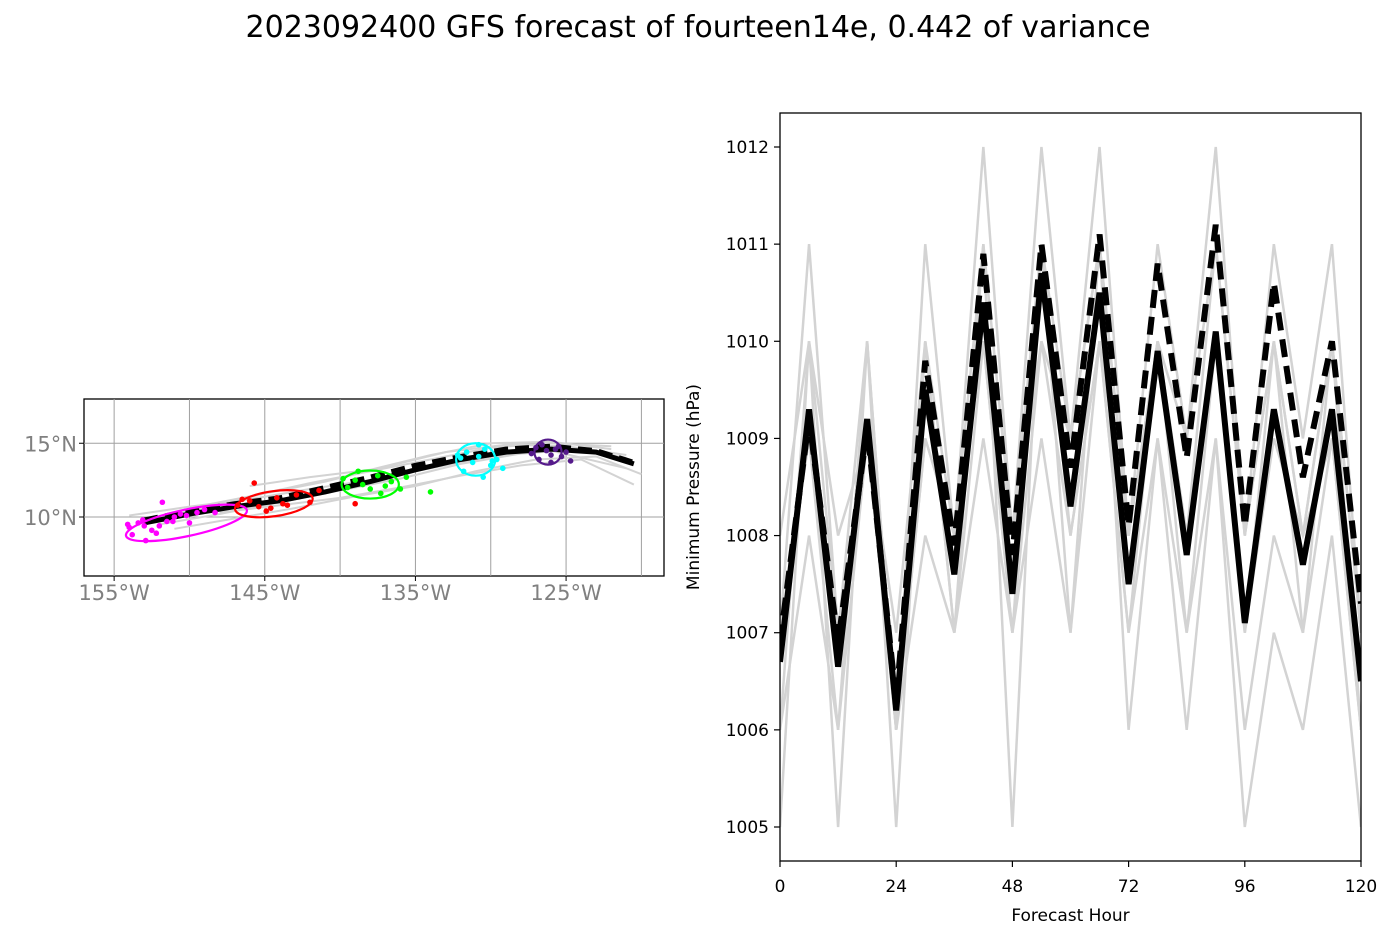  What do you see at coordinates (747, 537) in the screenshot?
I see `y-tick-label: 1008` at bounding box center [747, 537].